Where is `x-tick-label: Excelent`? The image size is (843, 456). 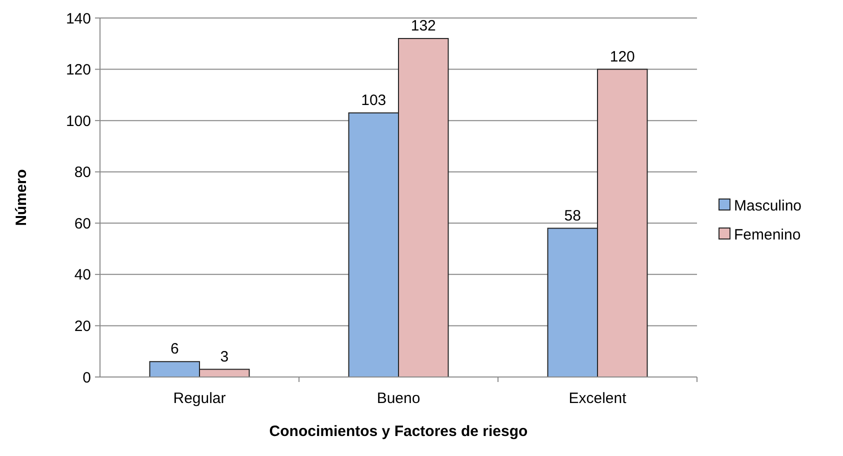
x-tick-label: Excelent is located at coordinates (598, 398).